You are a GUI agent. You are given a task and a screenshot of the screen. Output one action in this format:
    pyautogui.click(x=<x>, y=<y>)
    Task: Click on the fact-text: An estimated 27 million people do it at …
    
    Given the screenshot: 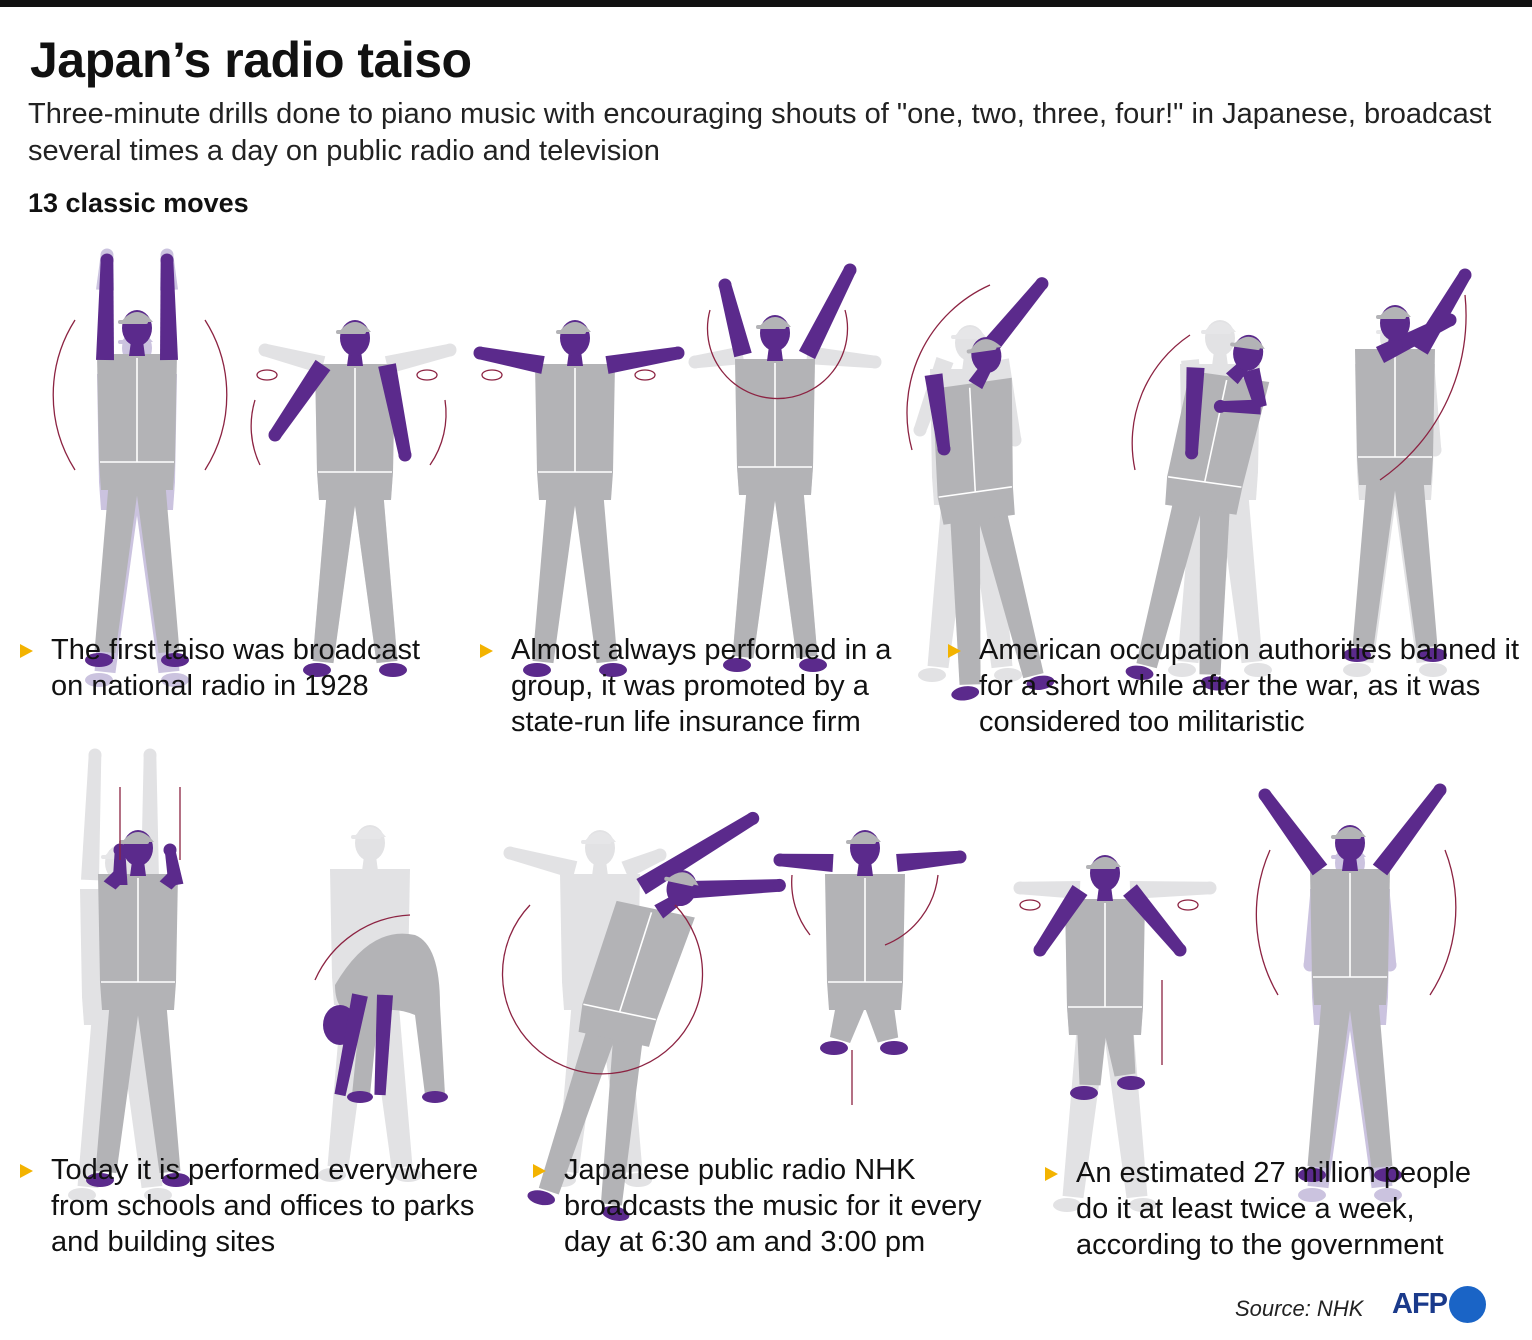 What is the action you would take?
    pyautogui.click(x=1273, y=1209)
    